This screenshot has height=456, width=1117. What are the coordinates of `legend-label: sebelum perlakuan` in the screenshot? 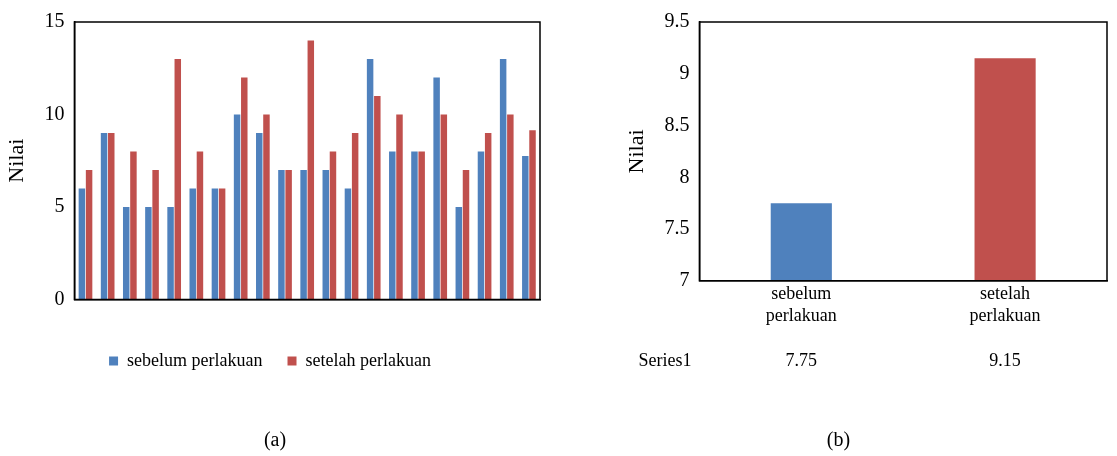 It's located at (195, 359).